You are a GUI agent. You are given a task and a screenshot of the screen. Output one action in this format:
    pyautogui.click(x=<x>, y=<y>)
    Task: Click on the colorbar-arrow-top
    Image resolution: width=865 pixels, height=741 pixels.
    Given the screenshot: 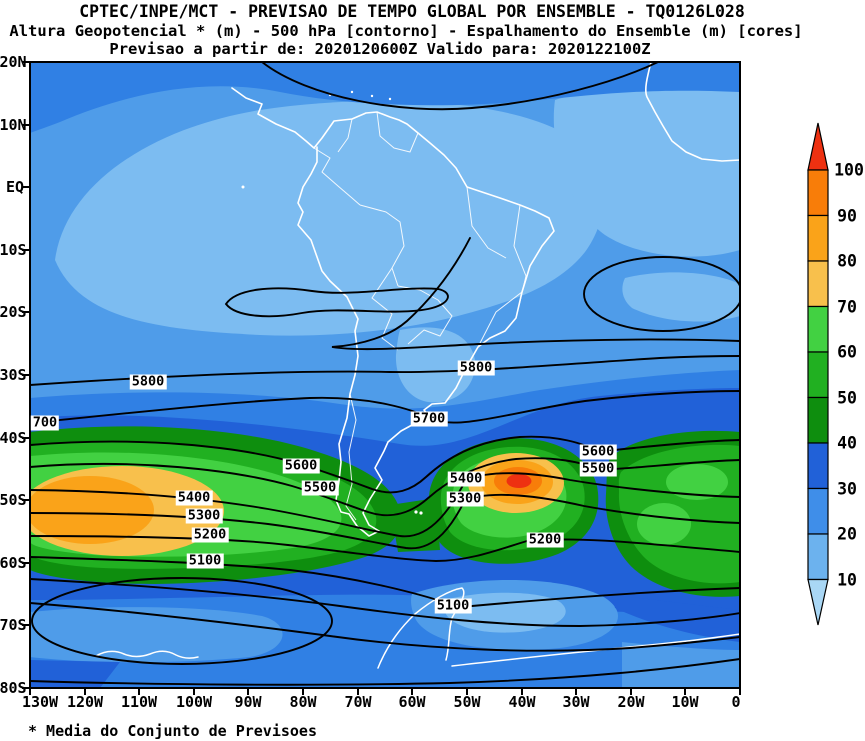 What is the action you would take?
    pyautogui.click(x=818, y=146)
    